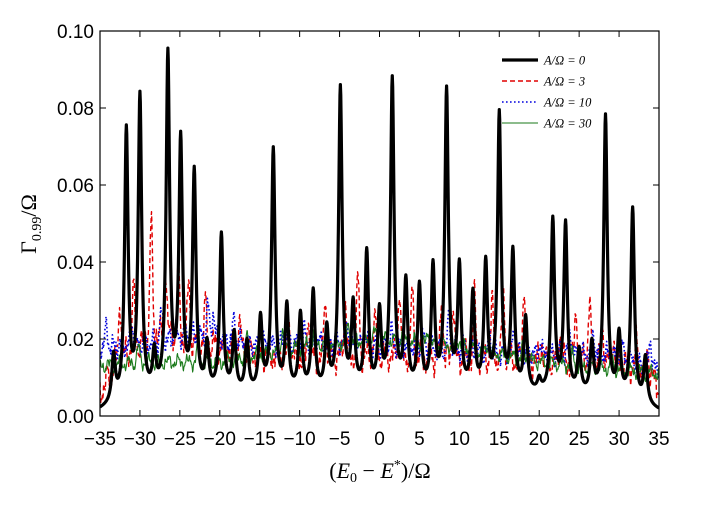  Describe the element at coordinates (100, 439) in the screenshot. I see `x-tick-label: −35` at that location.